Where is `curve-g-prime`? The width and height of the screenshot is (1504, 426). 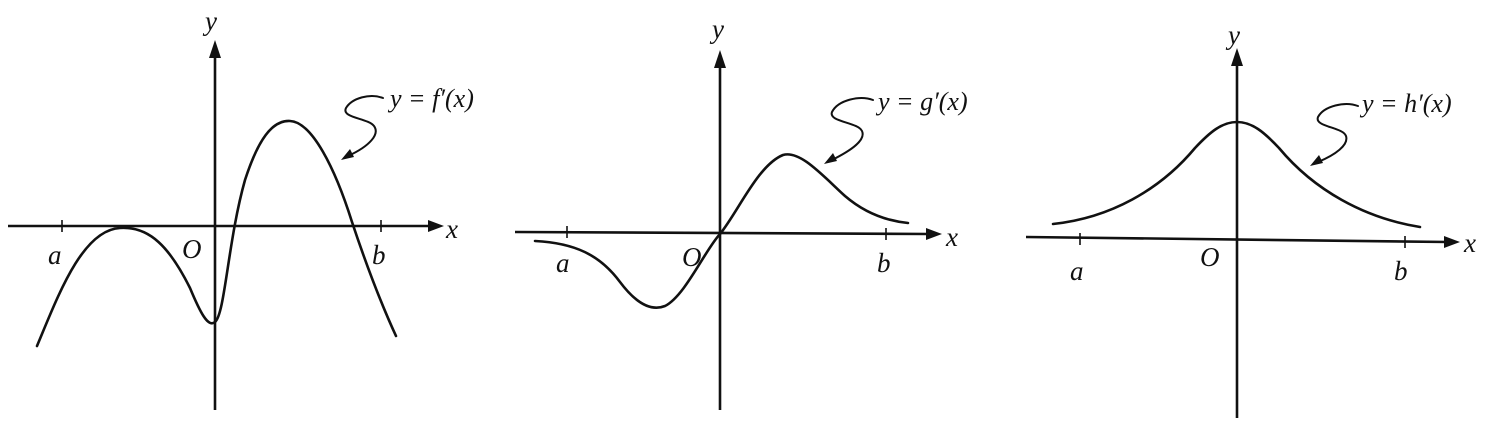
curve-g-prime is located at coordinates (721, 231).